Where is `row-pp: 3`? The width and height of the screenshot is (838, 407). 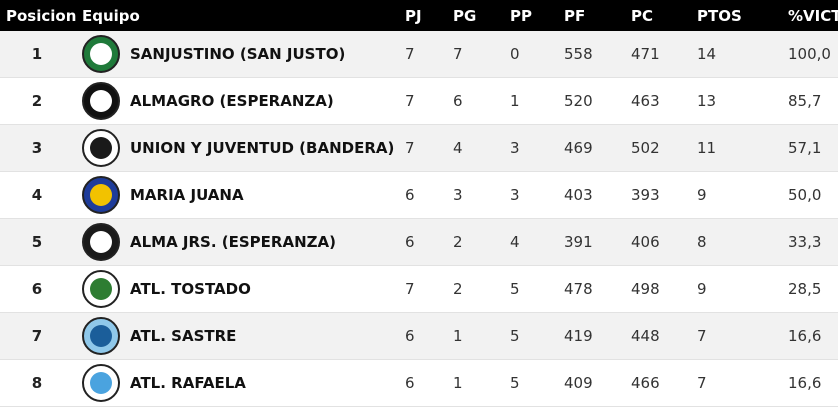
row-pp: 3 is located at coordinates (515, 195).